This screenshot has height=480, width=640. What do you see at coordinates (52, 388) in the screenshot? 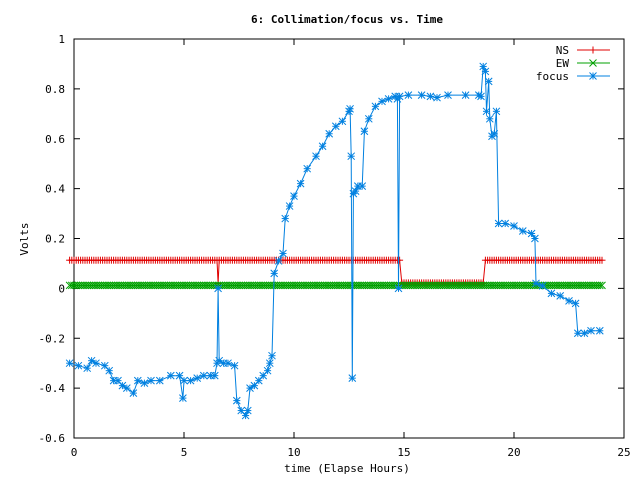
I see `y-tick-label: -0.4` at bounding box center [52, 388].